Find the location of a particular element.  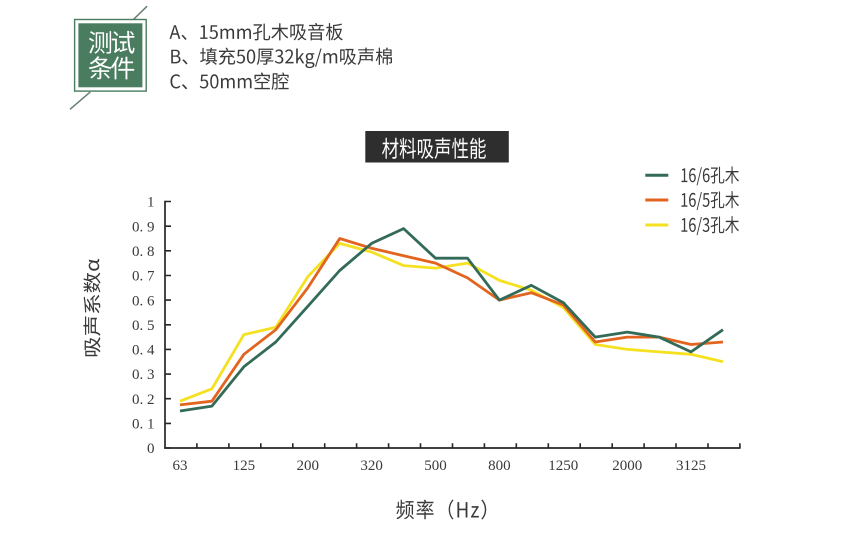

svg-text: 0. 4 is located at coordinates (143, 351).